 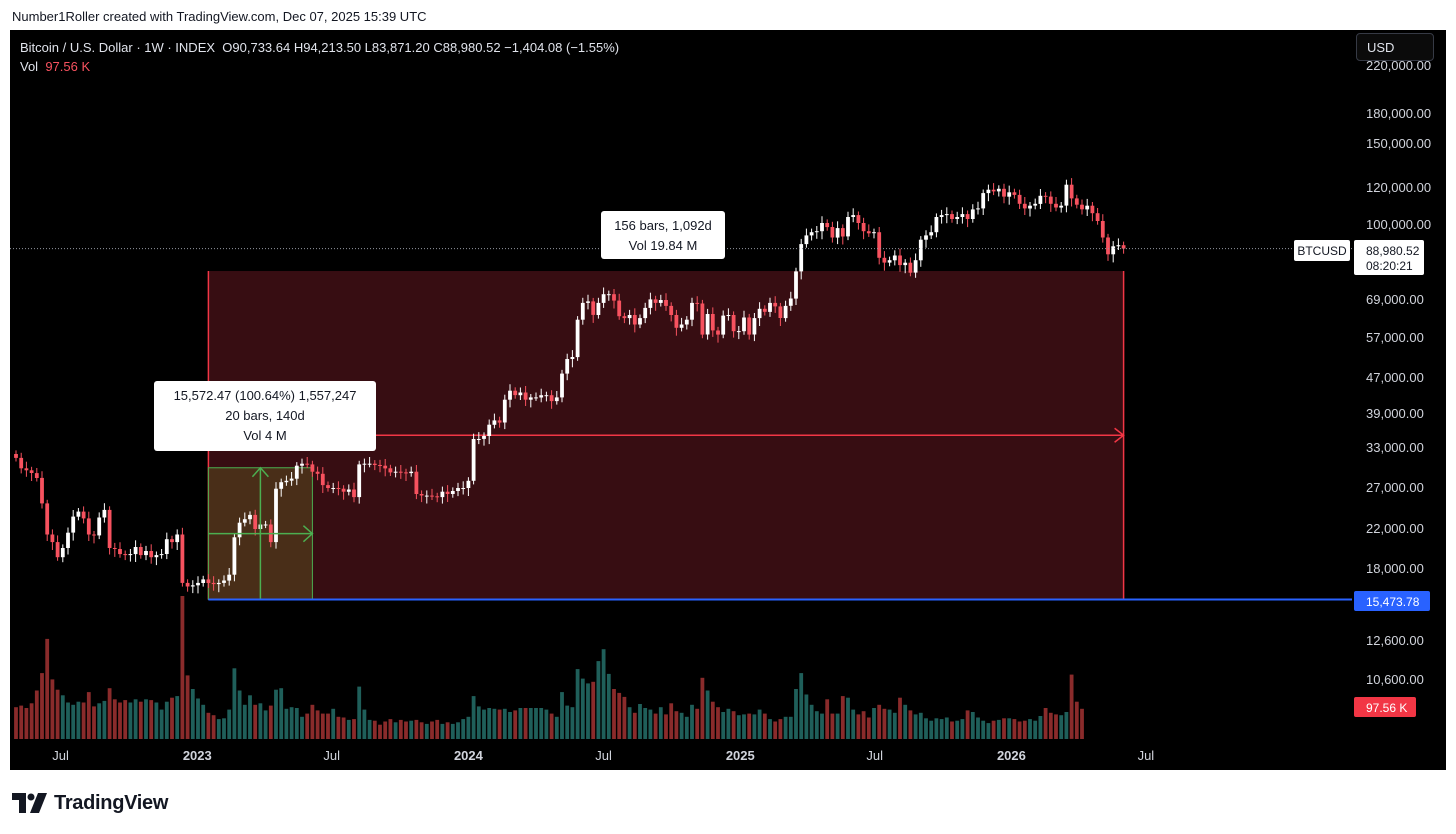 What do you see at coordinates (1395, 47) in the screenshot?
I see `currency-button: USD` at bounding box center [1395, 47].